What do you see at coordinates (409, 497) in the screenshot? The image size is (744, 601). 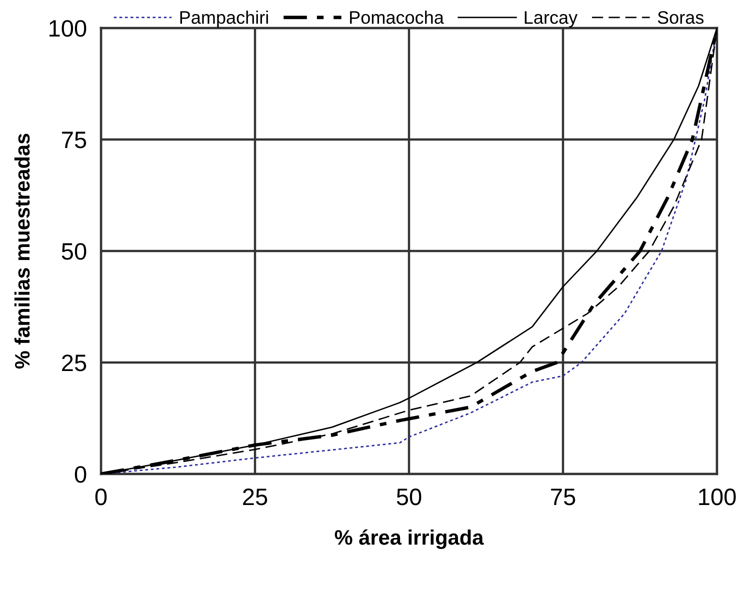 I see `x-tick-label: 50` at bounding box center [409, 497].